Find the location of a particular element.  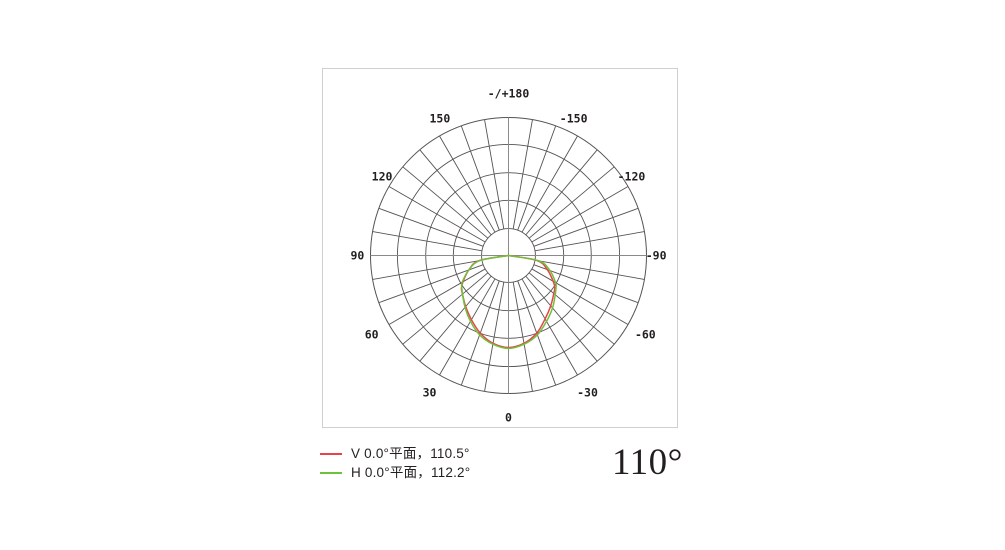

angle-tick-label: -150 is located at coordinates (574, 119).